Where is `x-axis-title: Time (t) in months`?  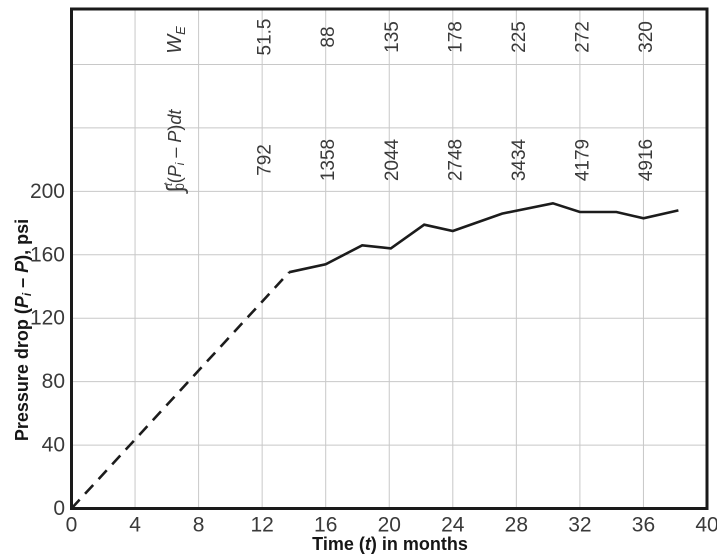
x-axis-title: Time (t) in months is located at coordinates (390, 544).